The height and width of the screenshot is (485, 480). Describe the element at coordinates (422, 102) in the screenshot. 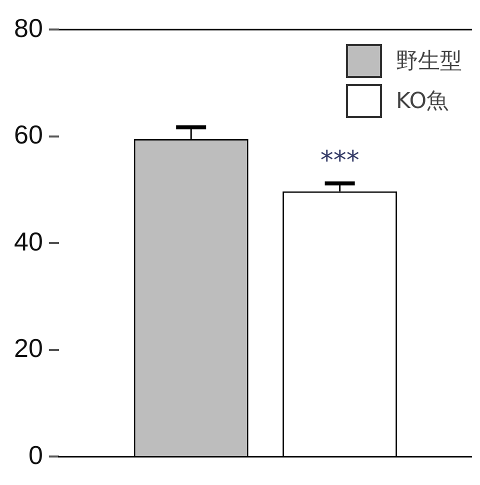

I see `text: KO魚` at that location.